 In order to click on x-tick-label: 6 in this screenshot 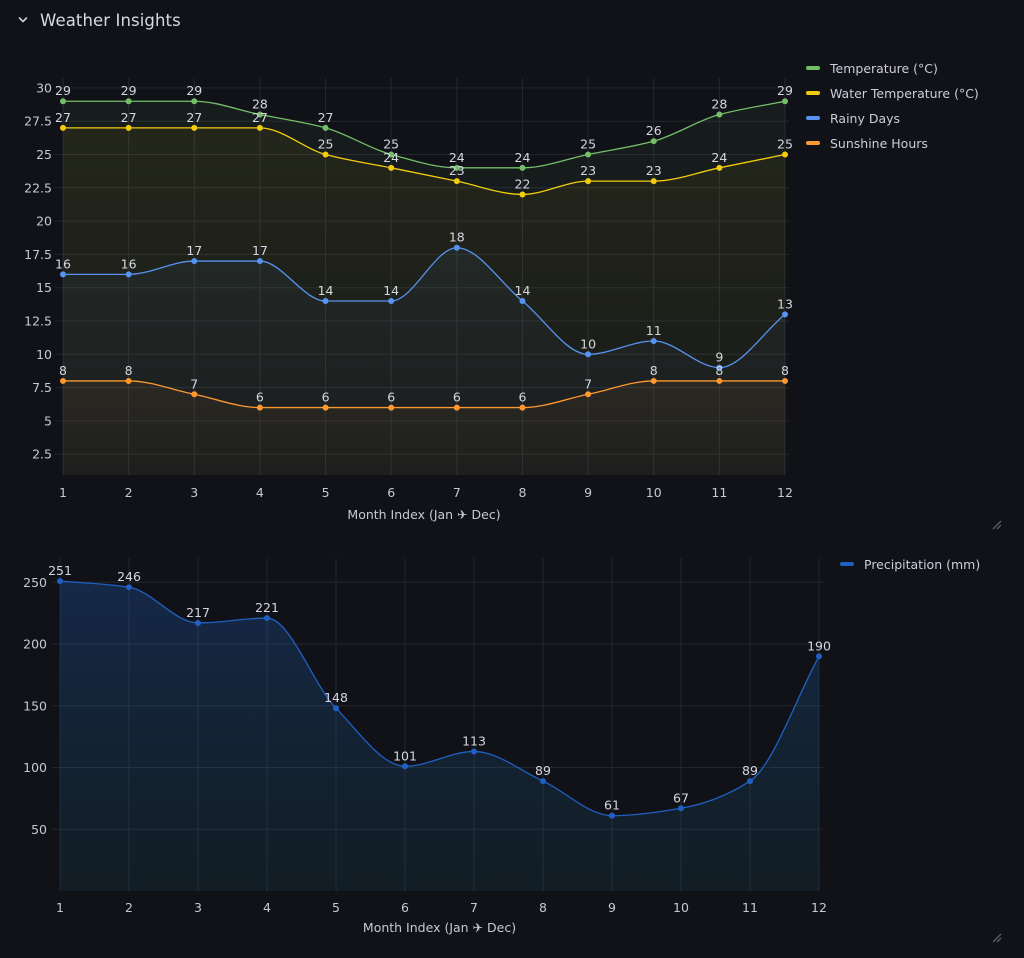, I will do `click(405, 907)`.